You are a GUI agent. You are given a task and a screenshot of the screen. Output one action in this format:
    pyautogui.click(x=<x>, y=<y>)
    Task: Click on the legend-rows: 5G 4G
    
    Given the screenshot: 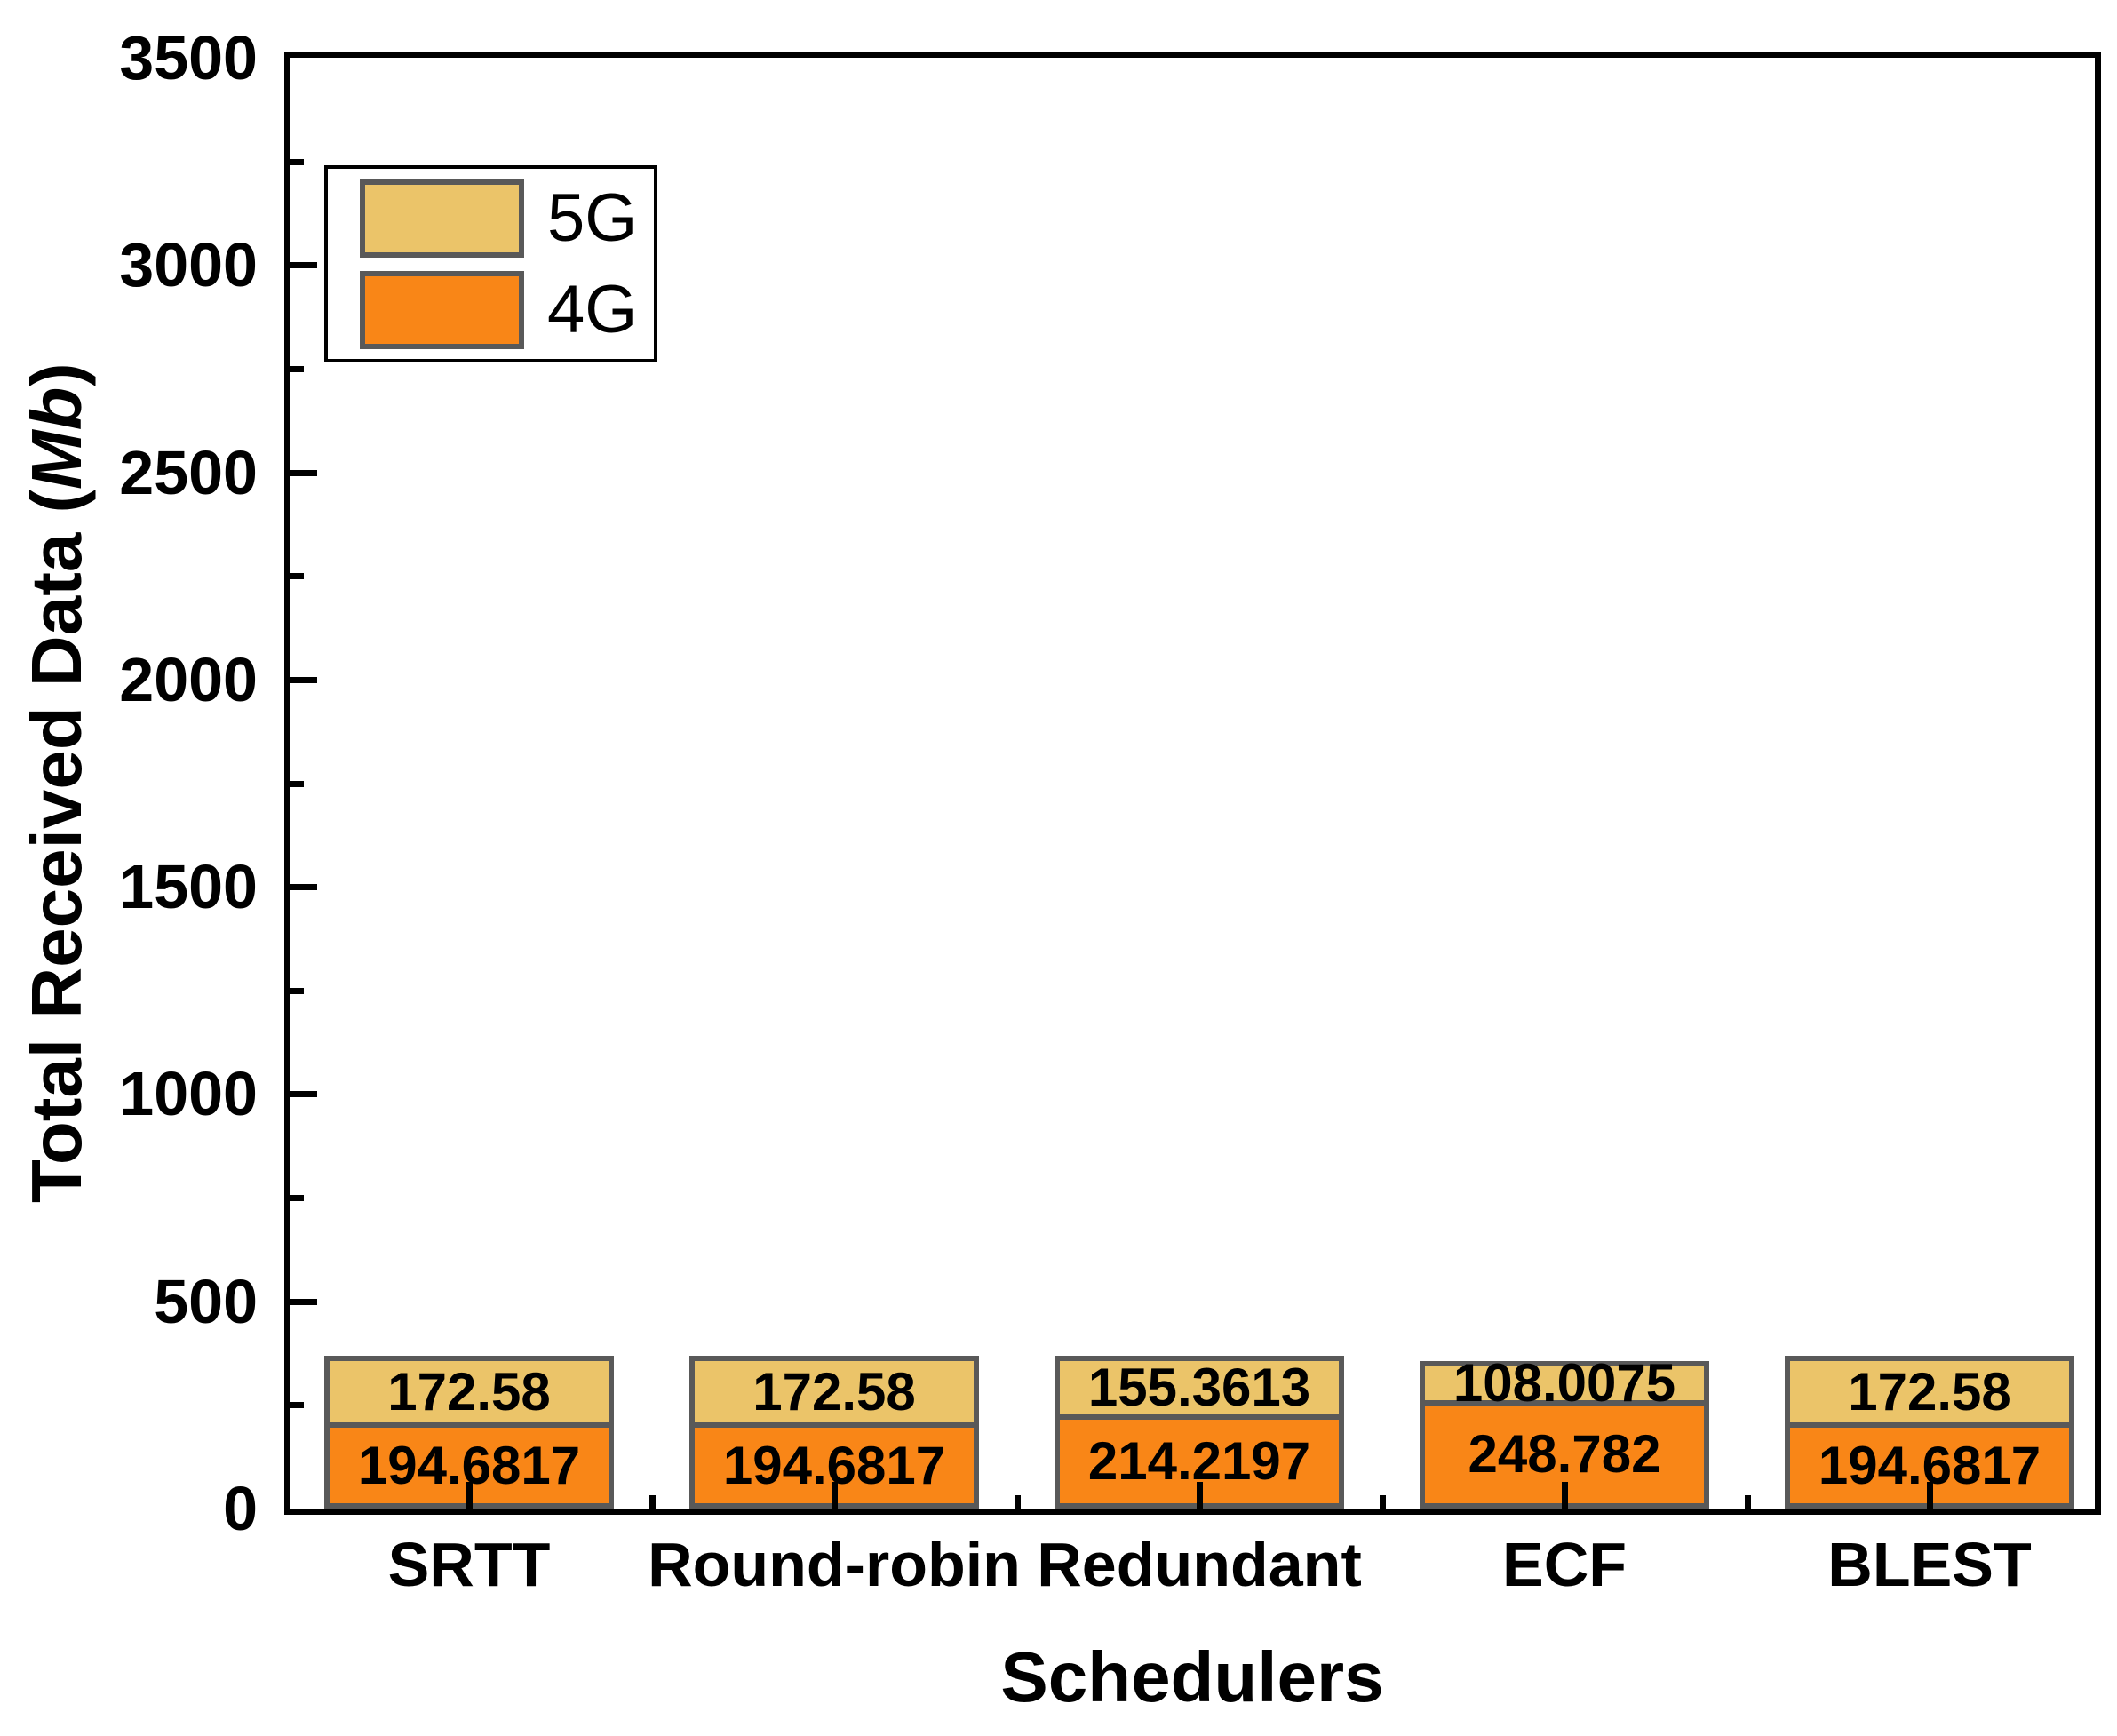 What is the action you would take?
    pyautogui.click(x=507, y=264)
    